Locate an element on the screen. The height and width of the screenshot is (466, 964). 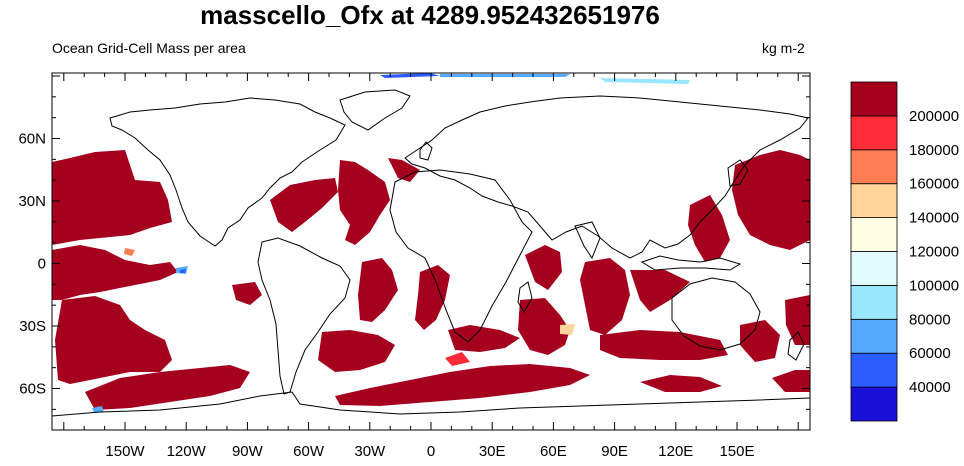
field-southern-ocean-west is located at coordinates (167, 387).